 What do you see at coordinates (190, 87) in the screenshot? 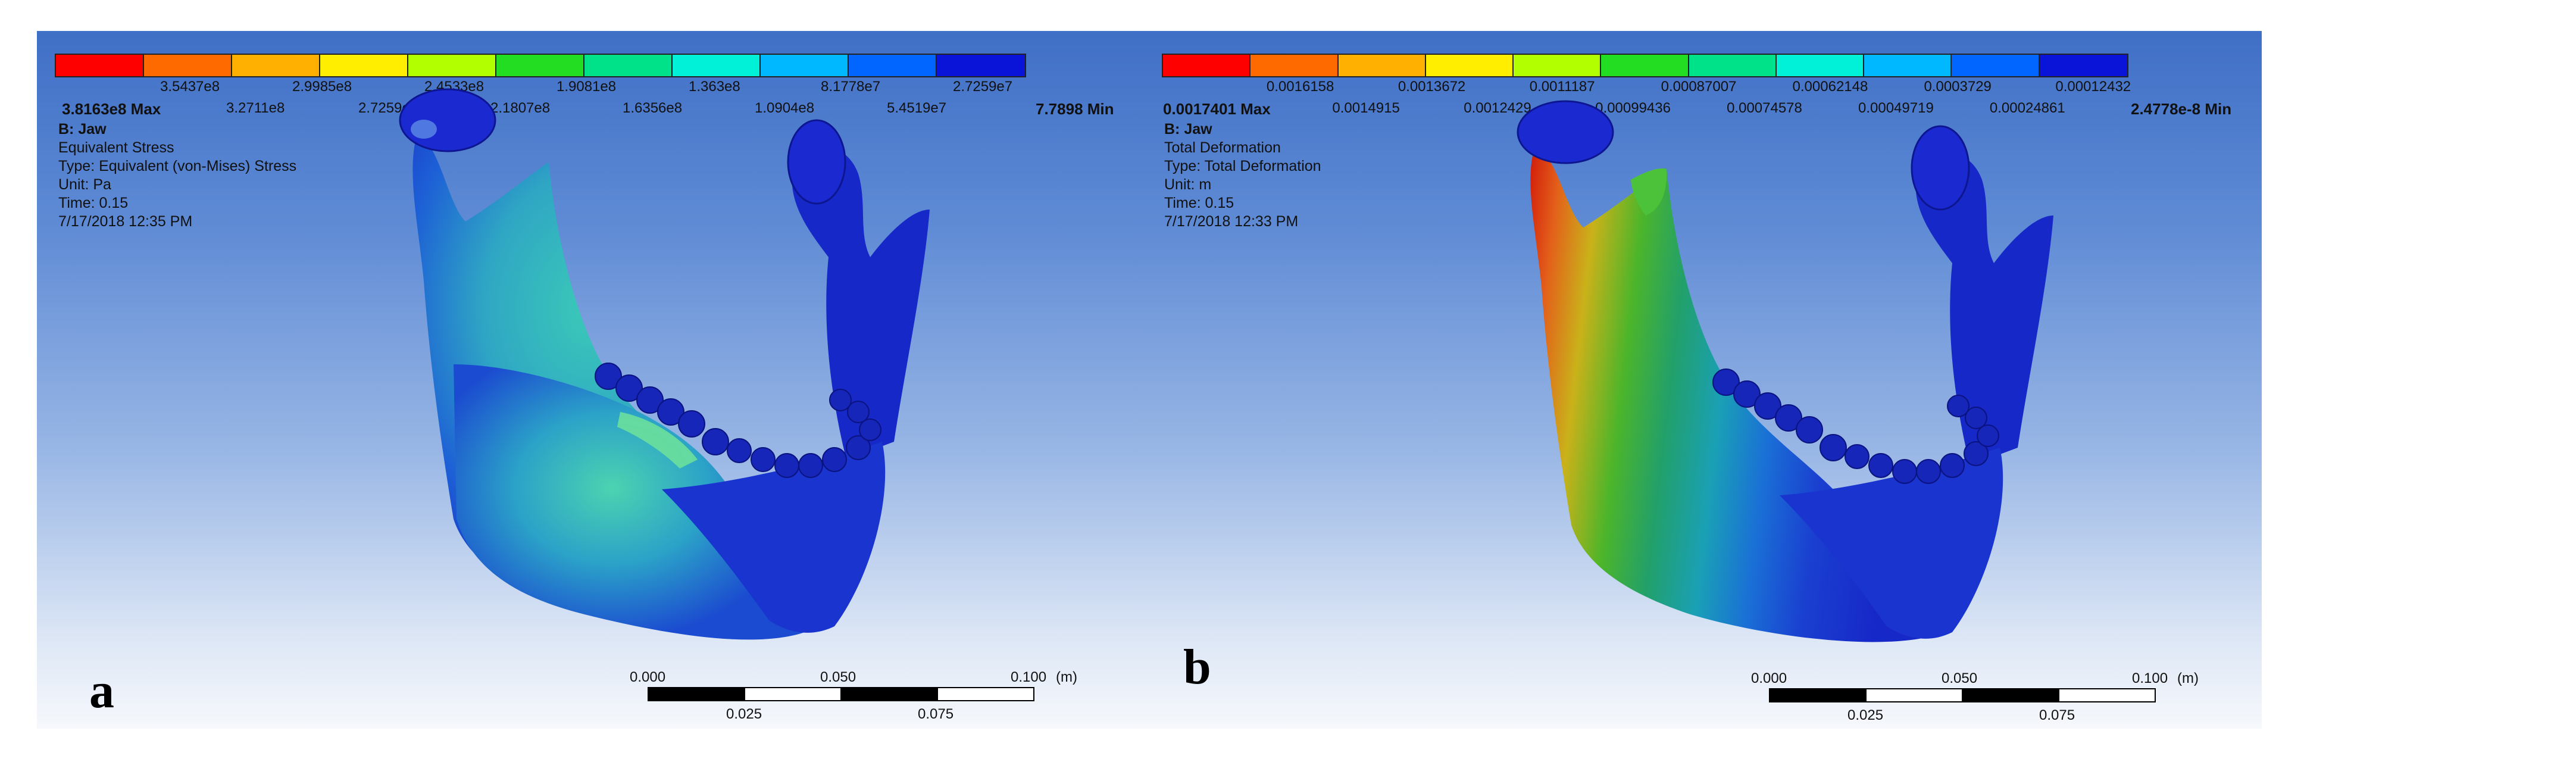
I see `legend-tick-label: 3.5437e8` at bounding box center [190, 87].